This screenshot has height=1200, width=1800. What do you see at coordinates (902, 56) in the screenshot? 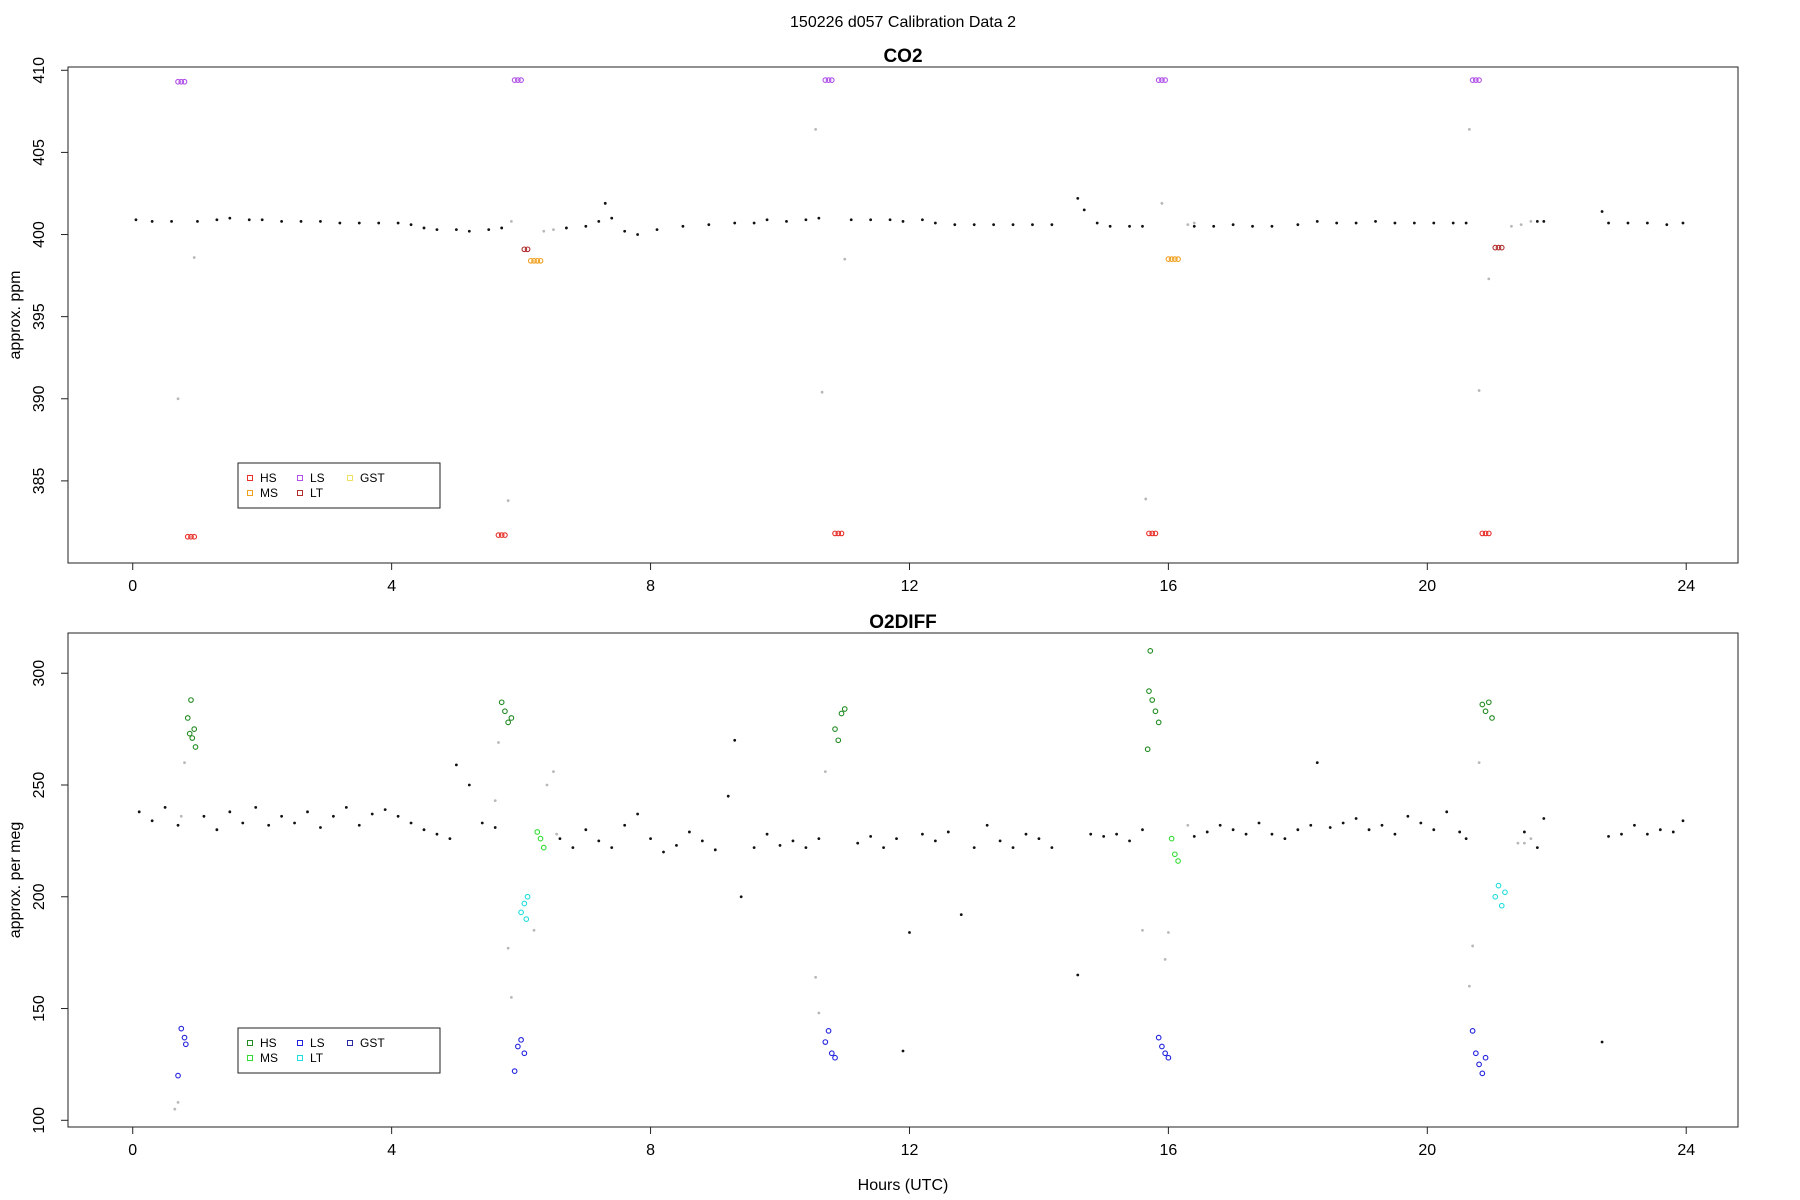
I see `panel-title: CO2` at bounding box center [902, 56].